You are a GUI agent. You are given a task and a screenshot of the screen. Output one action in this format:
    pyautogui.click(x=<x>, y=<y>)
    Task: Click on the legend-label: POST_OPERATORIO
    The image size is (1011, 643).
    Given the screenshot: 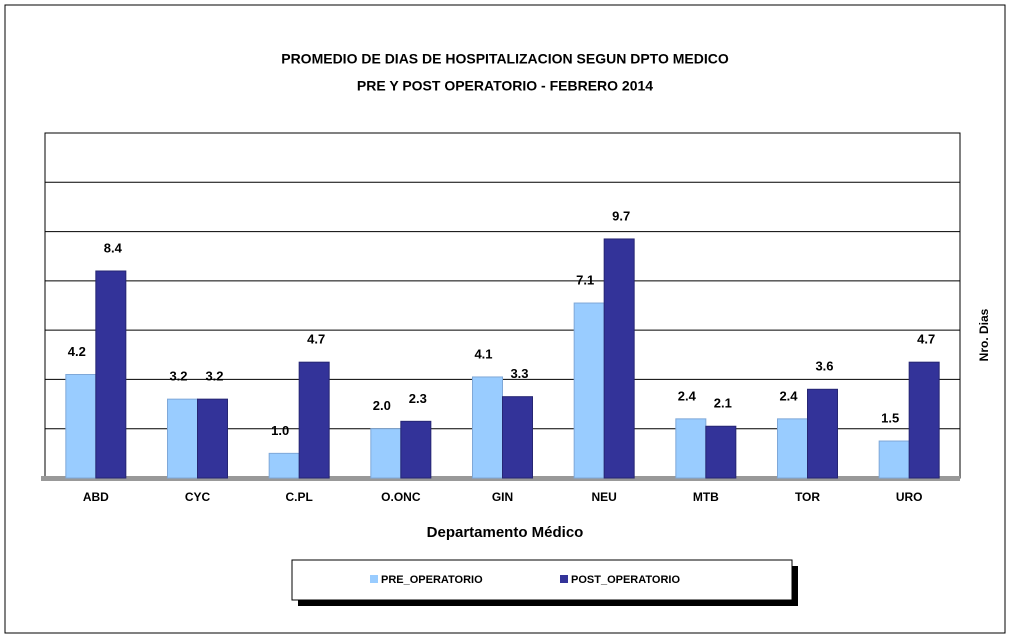 What is the action you would take?
    pyautogui.click(x=625, y=580)
    